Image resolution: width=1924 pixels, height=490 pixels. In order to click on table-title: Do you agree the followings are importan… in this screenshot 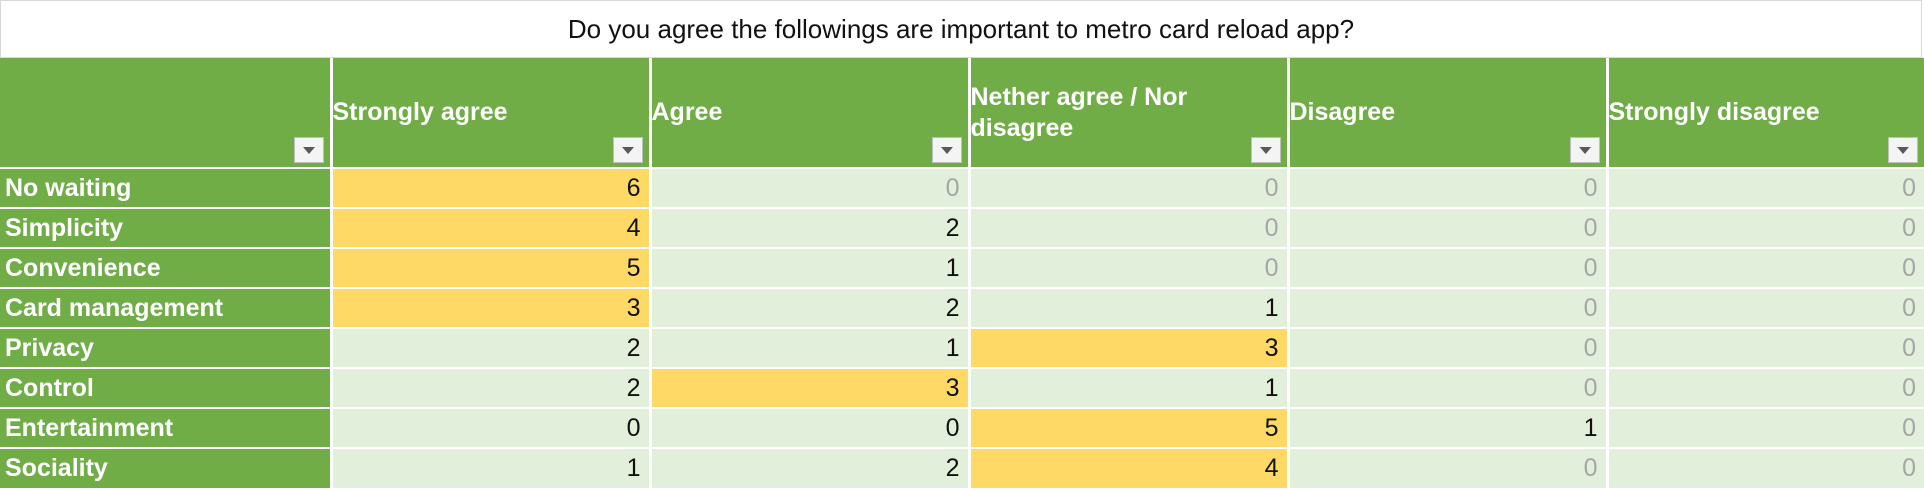, I will do `click(961, 29)`.